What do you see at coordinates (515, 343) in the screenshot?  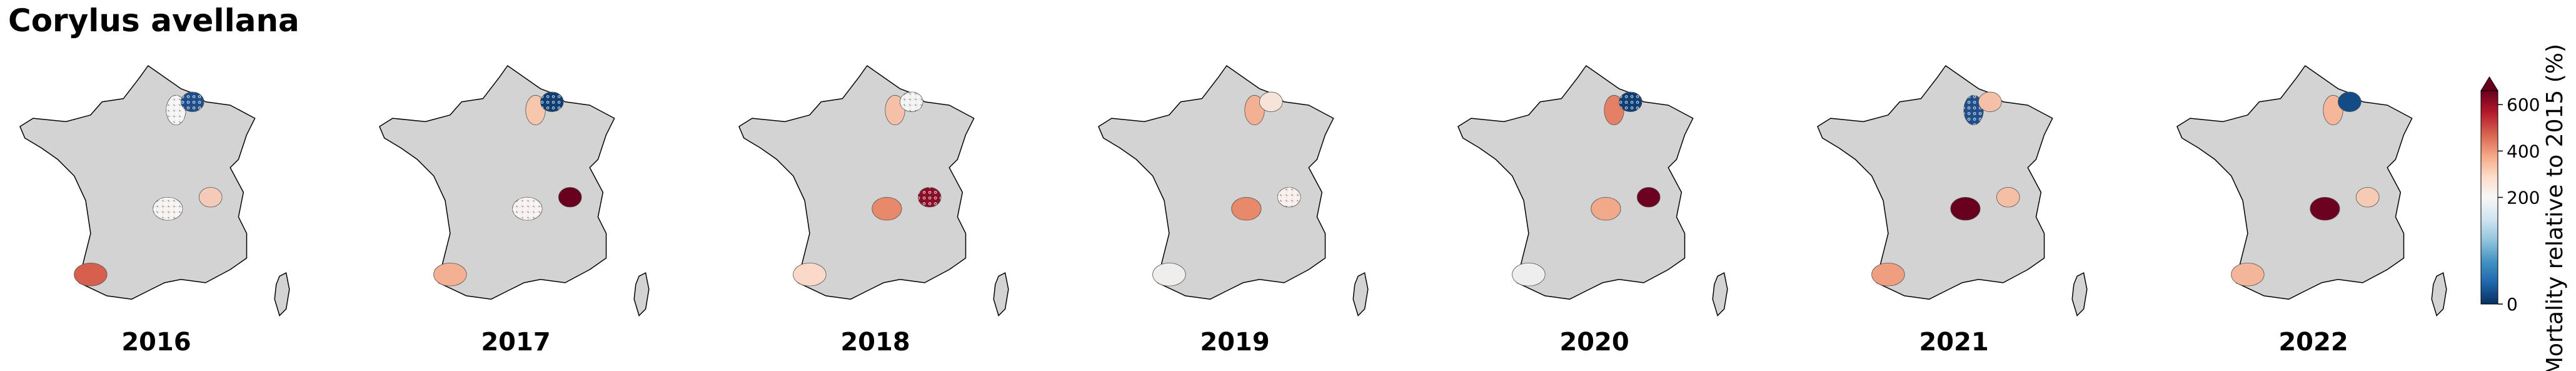 I see `panel-year: 2017` at bounding box center [515, 343].